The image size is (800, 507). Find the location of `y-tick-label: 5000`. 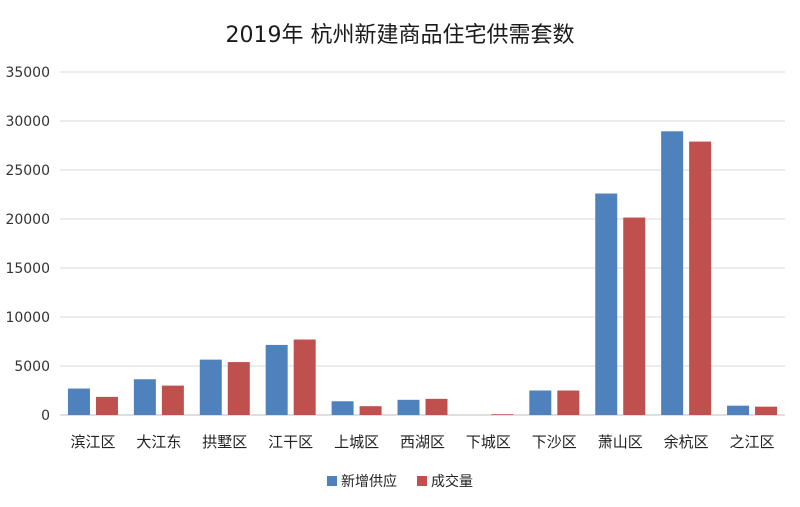

y-tick-label: 5000 is located at coordinates (32, 367).